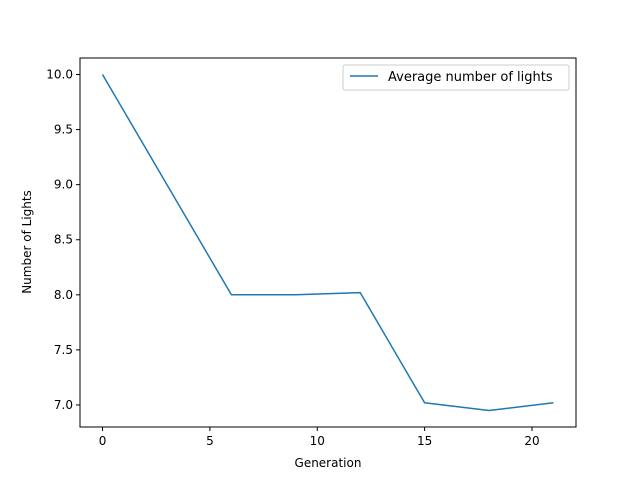  Describe the element at coordinates (63, 405) in the screenshot. I see `y-tick-label: 7.0` at that location.